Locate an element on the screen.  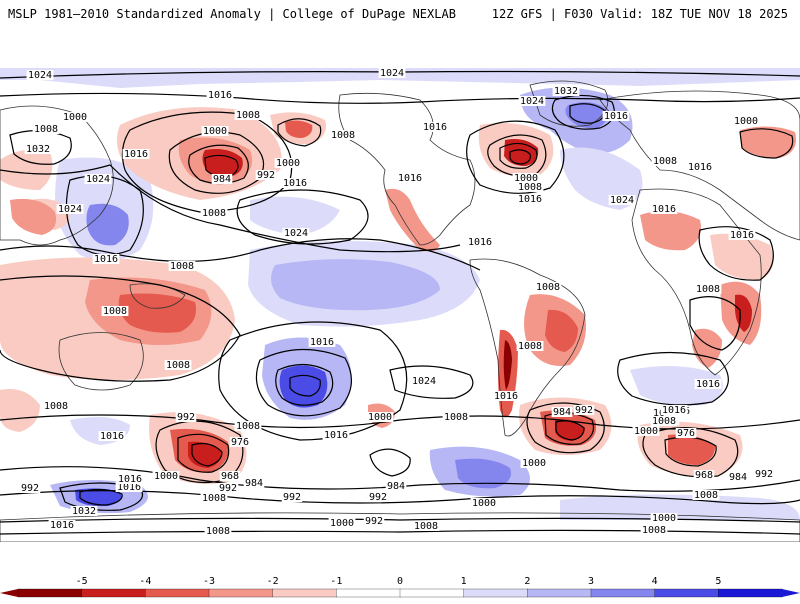
iso-1016-spac-label: 1016 is located at coordinates (322, 342).